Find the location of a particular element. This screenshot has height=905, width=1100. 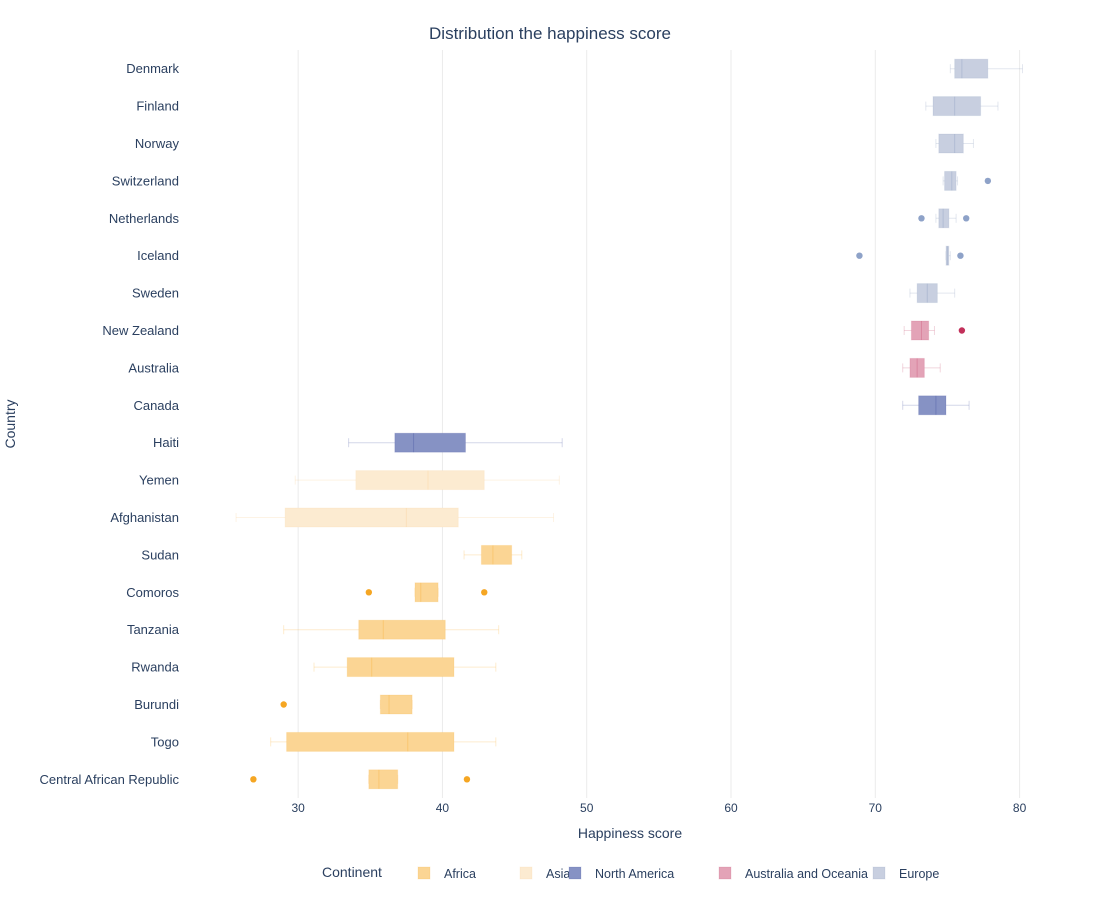

legend-label: North America is located at coordinates (634, 874).